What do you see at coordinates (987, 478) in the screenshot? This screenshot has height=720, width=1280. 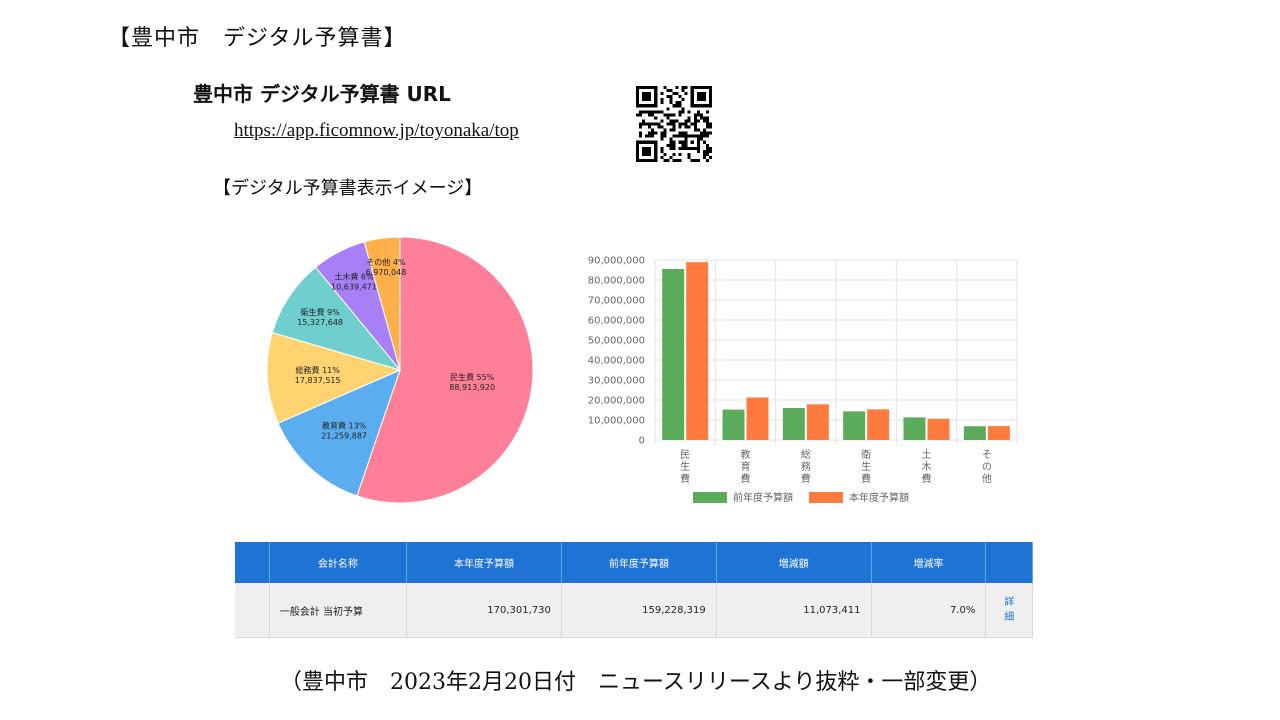 I see `x-tick-label: 他` at bounding box center [987, 478].